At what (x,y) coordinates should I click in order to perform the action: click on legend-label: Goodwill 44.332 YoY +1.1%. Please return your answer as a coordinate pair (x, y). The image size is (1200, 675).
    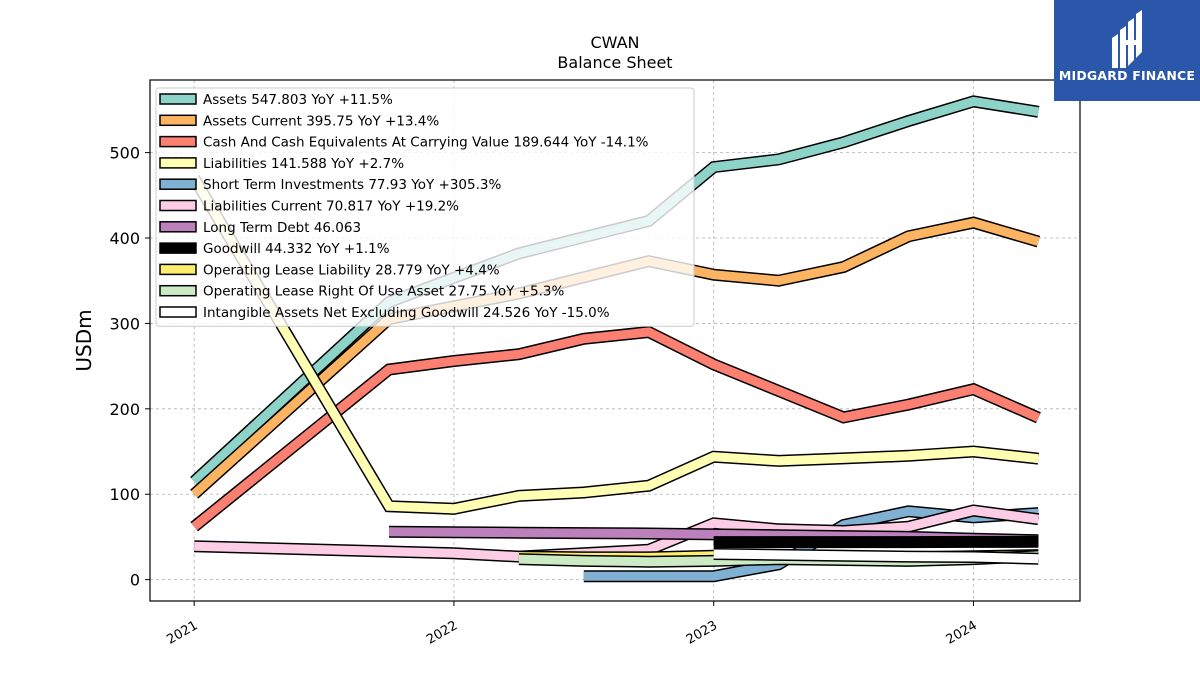
    Looking at the image, I should click on (296, 249).